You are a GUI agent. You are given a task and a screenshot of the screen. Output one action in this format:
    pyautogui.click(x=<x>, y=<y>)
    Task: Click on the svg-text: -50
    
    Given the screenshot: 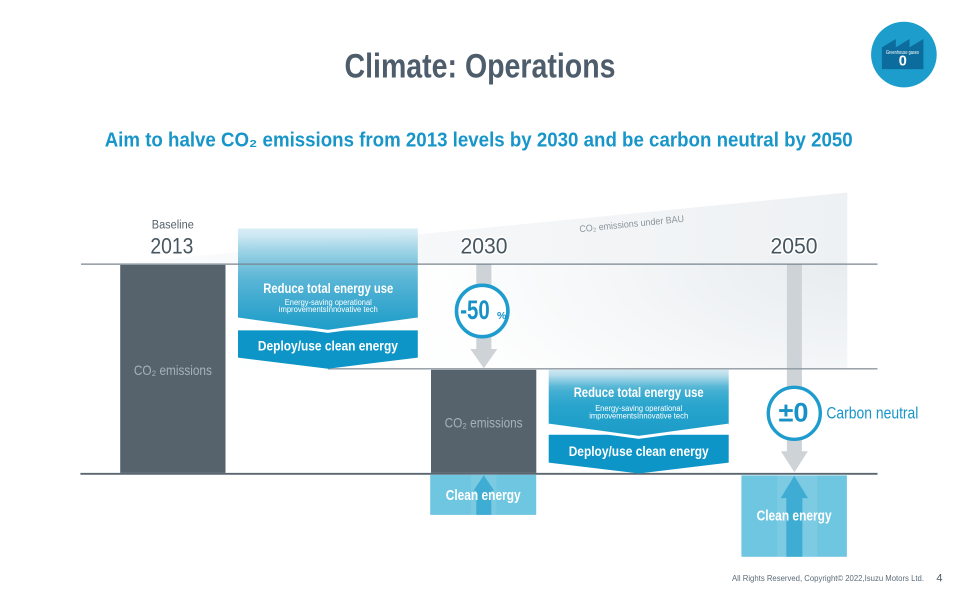 What is the action you would take?
    pyautogui.click(x=475, y=310)
    